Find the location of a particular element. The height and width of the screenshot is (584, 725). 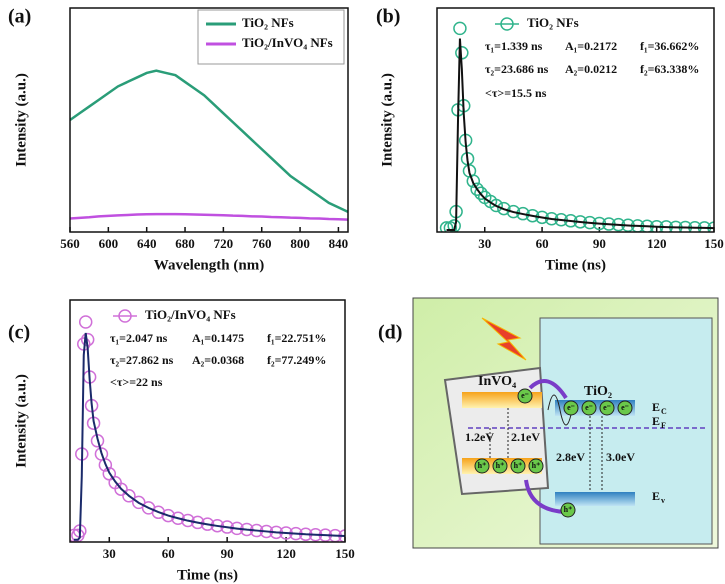

annotation: f₁=22.751% is located at coordinates (296, 338).